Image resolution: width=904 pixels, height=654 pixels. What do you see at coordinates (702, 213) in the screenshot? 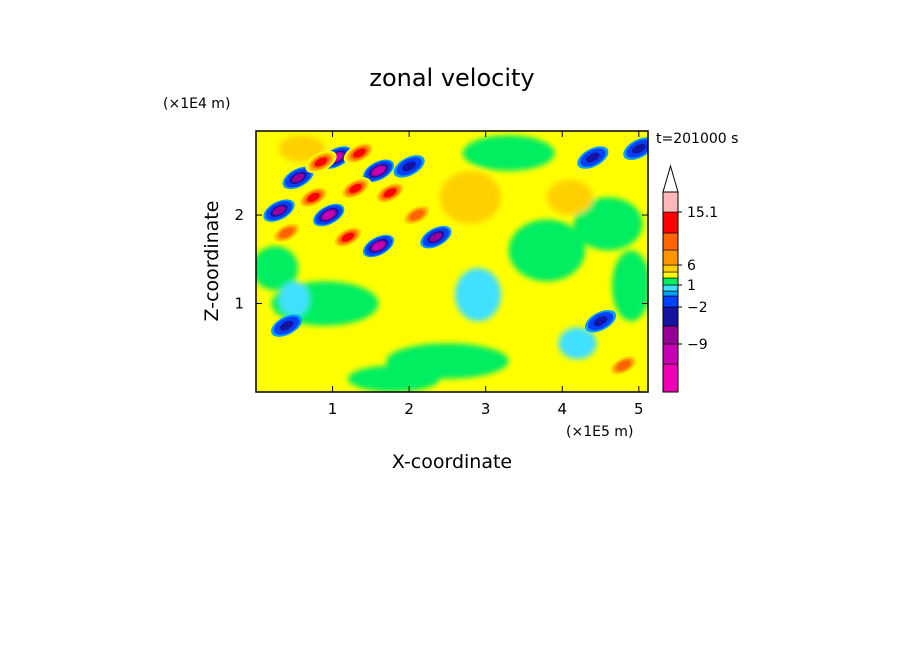
I see `colorbar-tick-label-0: 15.1` at bounding box center [702, 213].